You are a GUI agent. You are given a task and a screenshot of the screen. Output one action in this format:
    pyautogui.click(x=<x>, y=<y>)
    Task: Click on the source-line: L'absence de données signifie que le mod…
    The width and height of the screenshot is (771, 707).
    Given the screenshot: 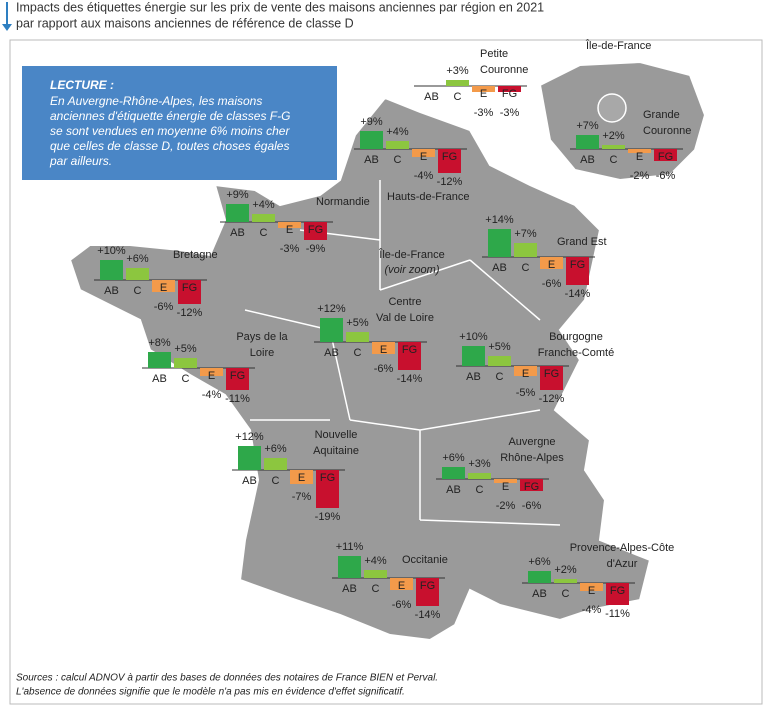 What is the action you would take?
    pyautogui.click(x=210, y=692)
    